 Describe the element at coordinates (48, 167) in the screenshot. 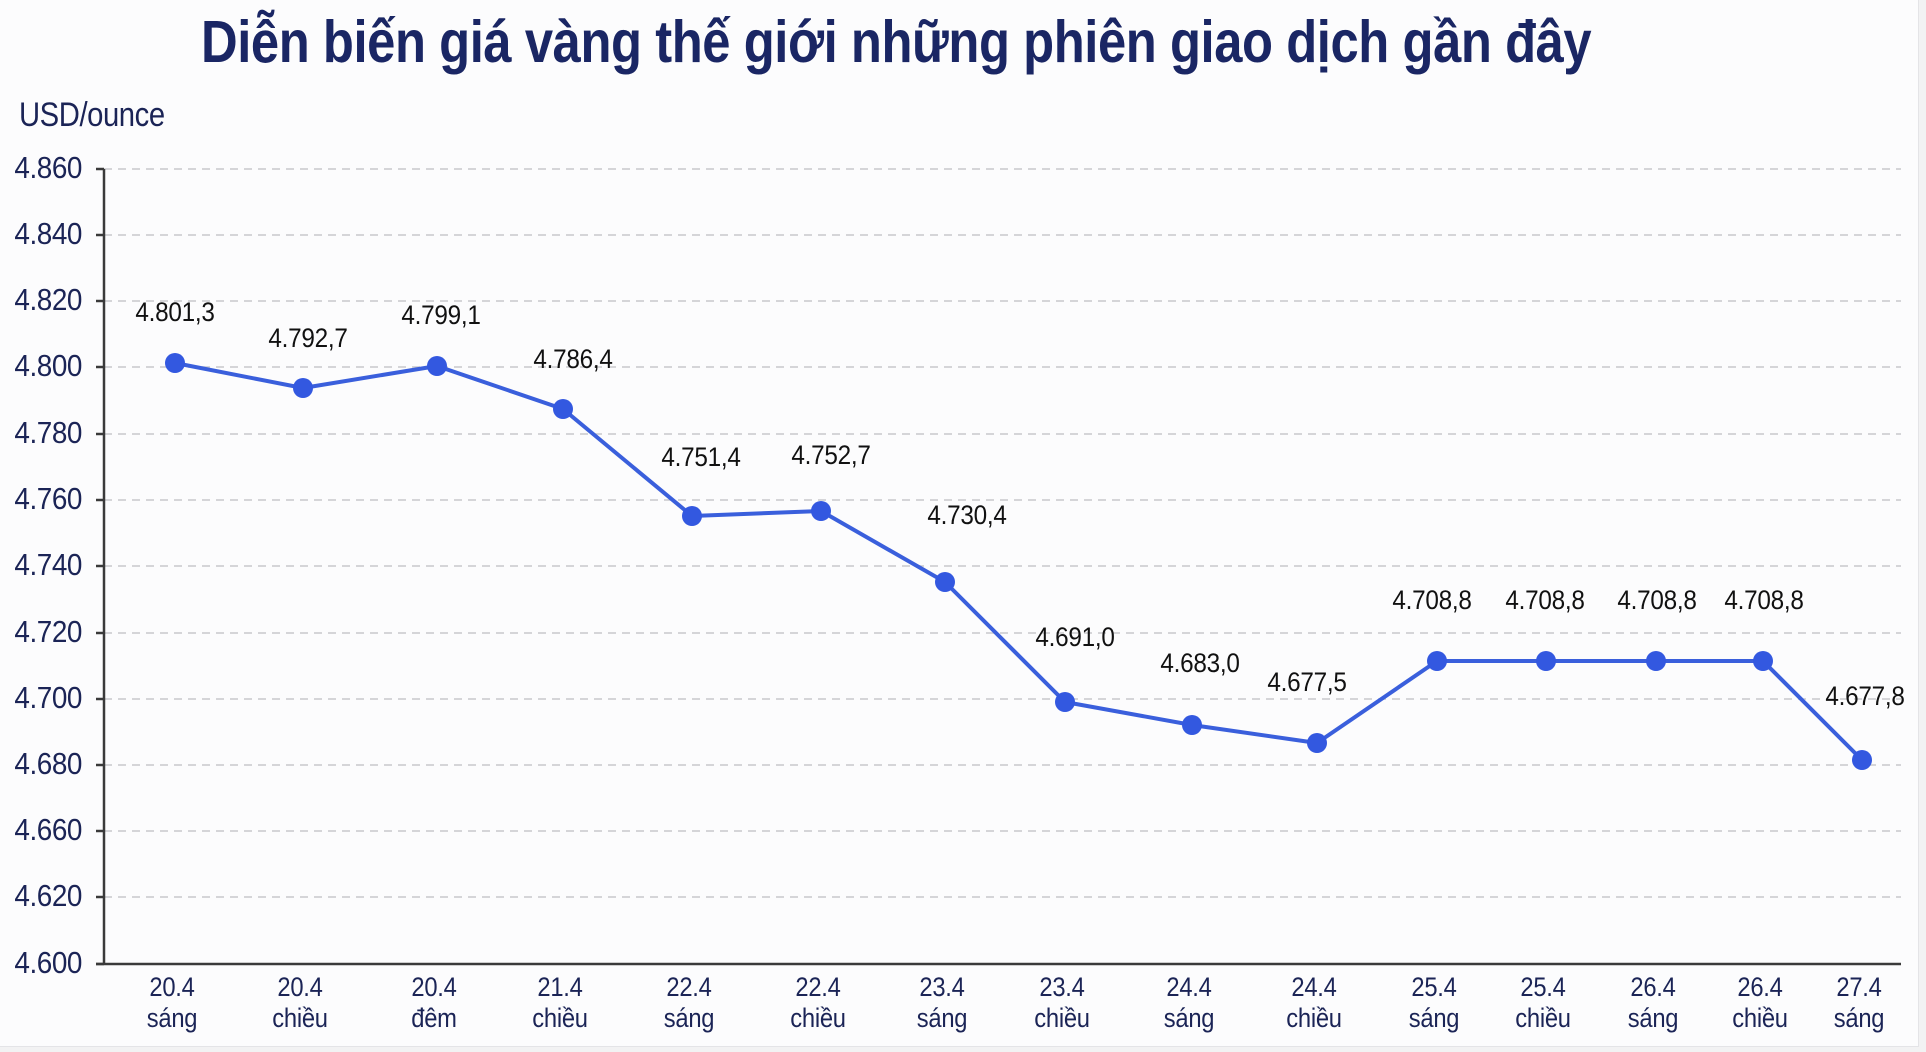

I see `y-tick-label: 4.860` at that location.